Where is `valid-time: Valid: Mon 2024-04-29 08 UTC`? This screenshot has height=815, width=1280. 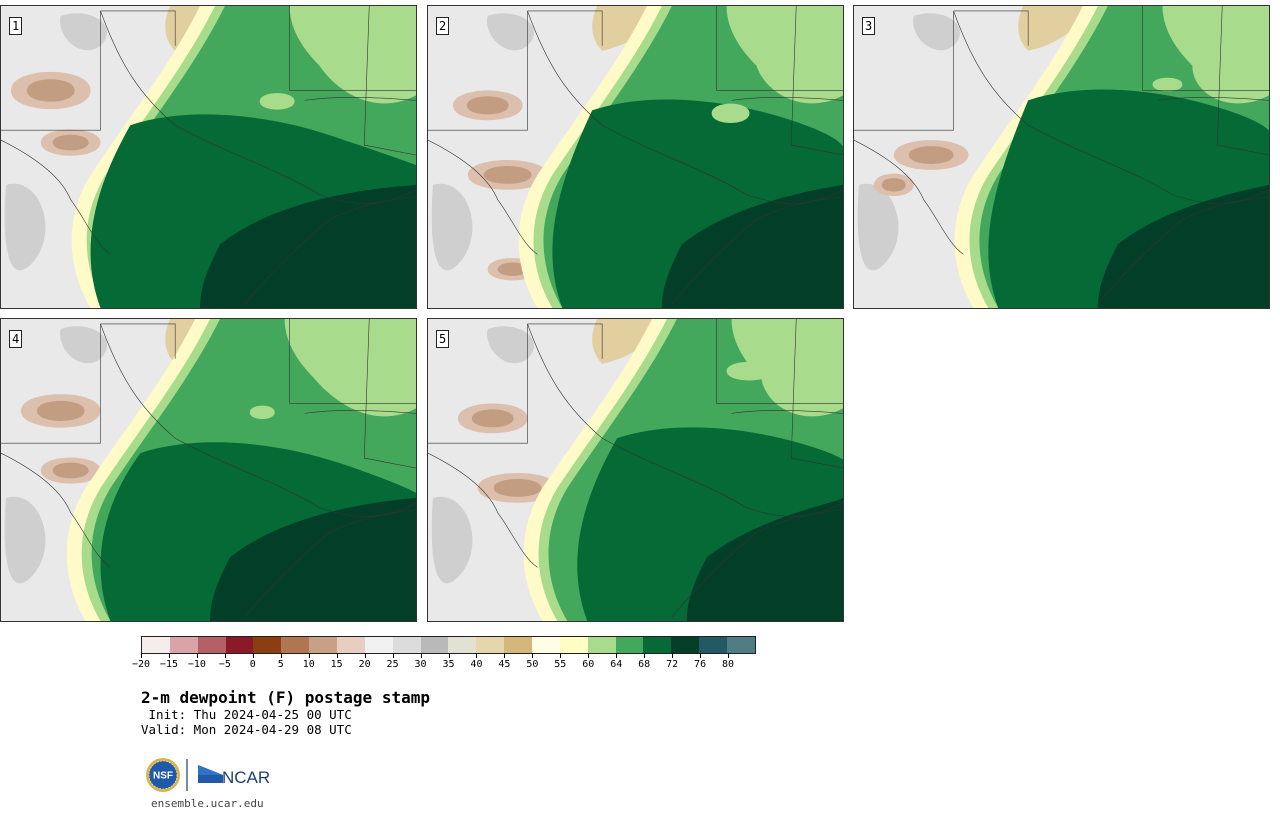 valid-time: Valid: Mon 2024-04-29 08 UTC is located at coordinates (246, 729).